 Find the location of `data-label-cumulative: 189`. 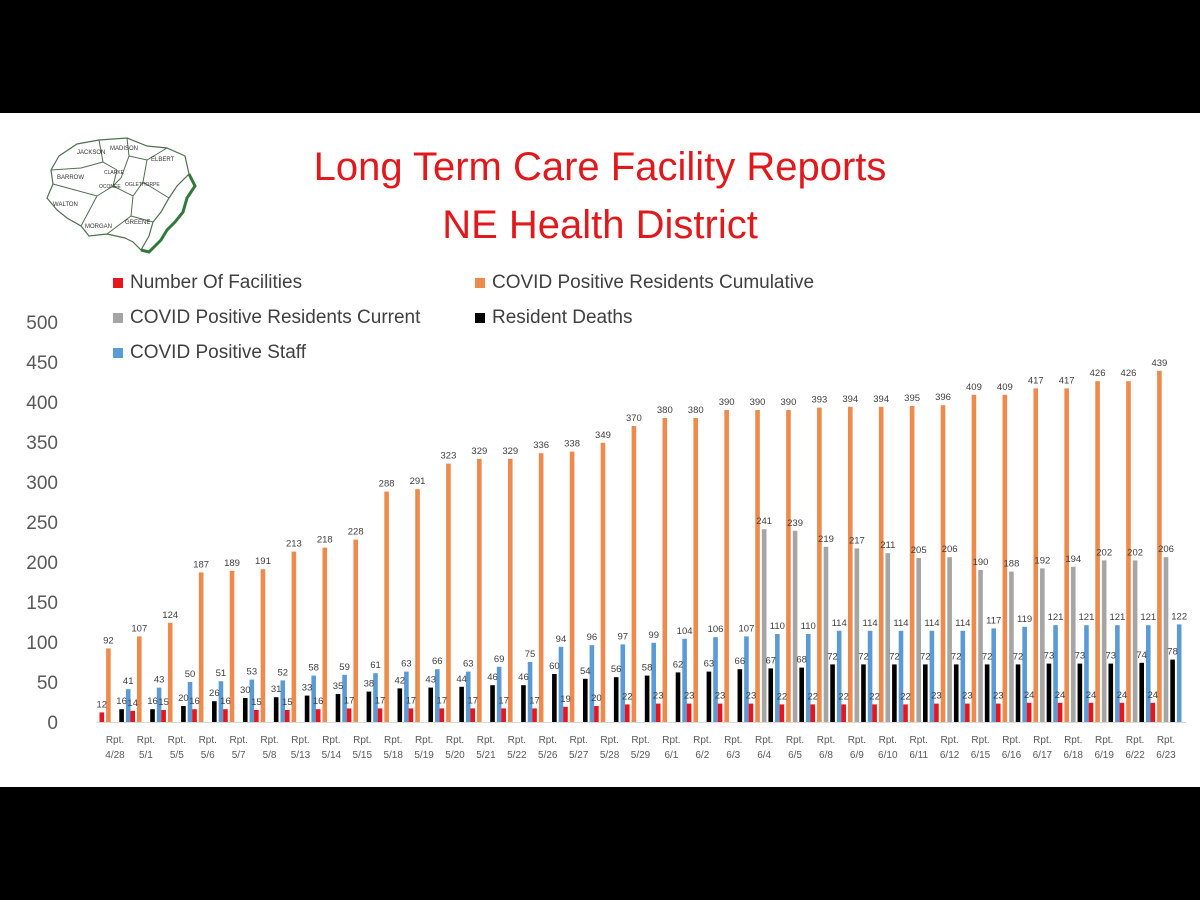

data-label-cumulative: 189 is located at coordinates (232, 563).